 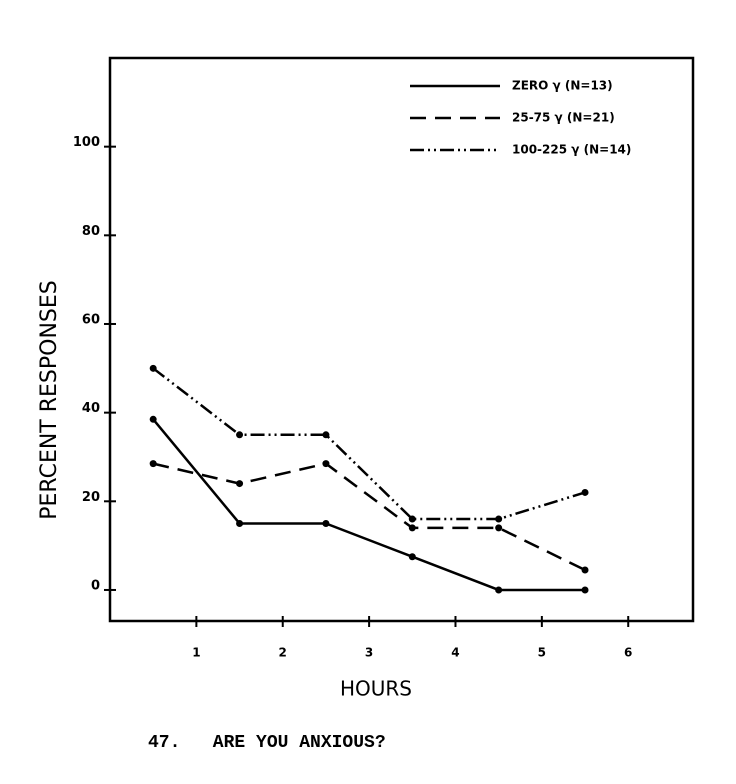 I want to click on x-tick-label: 6, so click(x=628, y=653).